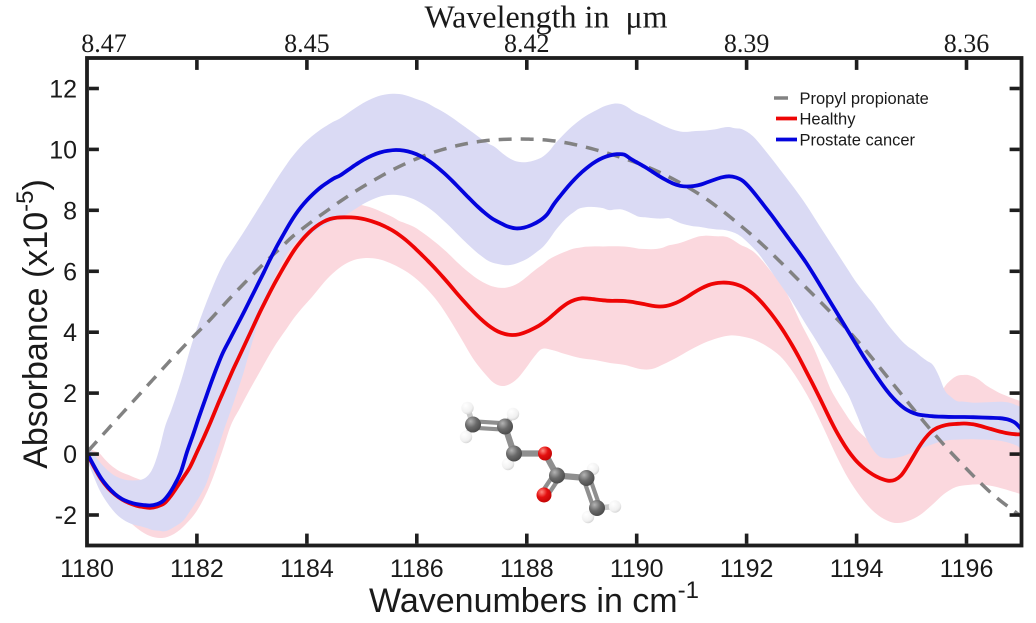  Describe the element at coordinates (70, 394) in the screenshot. I see `svg-text: 2` at that location.